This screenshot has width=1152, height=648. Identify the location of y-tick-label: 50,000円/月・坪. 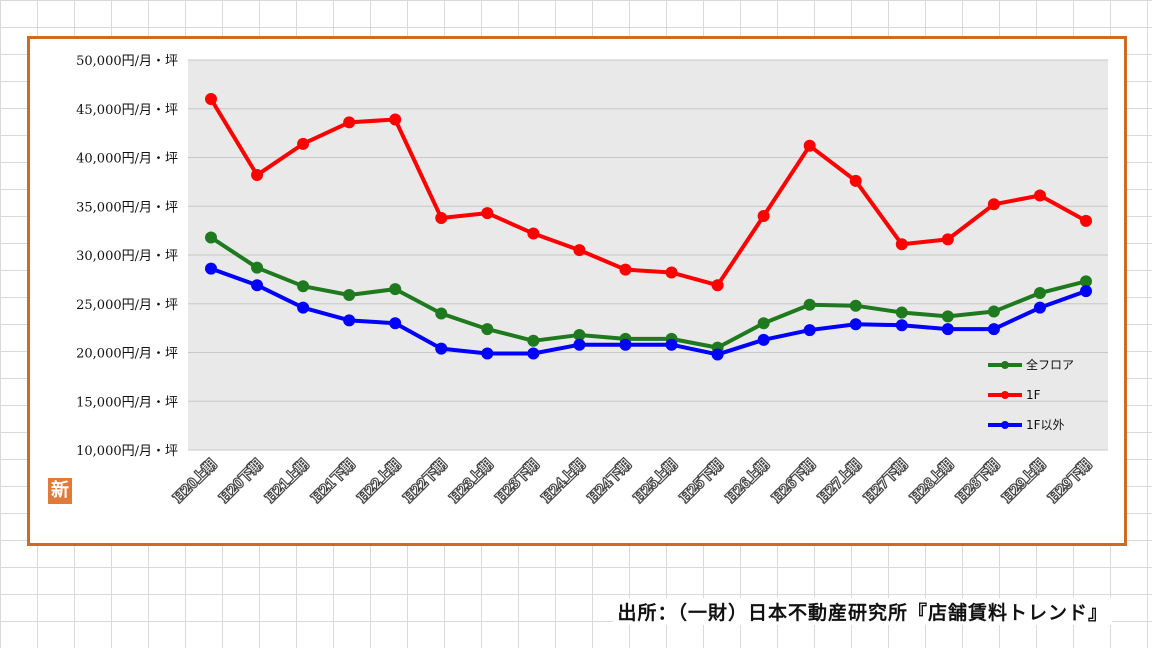
(127, 61).